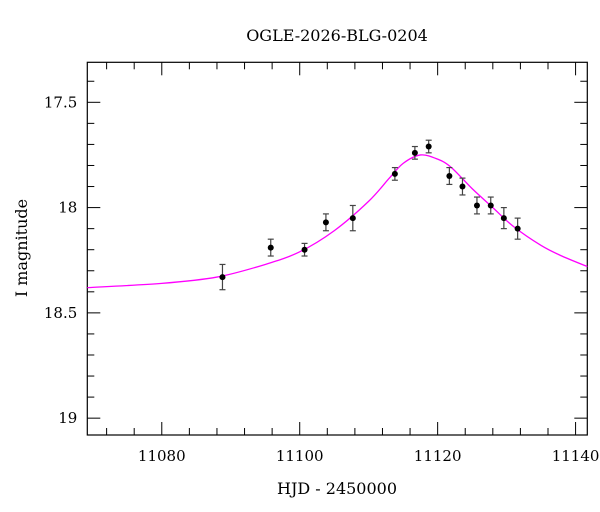 This screenshot has width=600, height=512. I want to click on y-tick-label: 17.5, so click(60, 102).